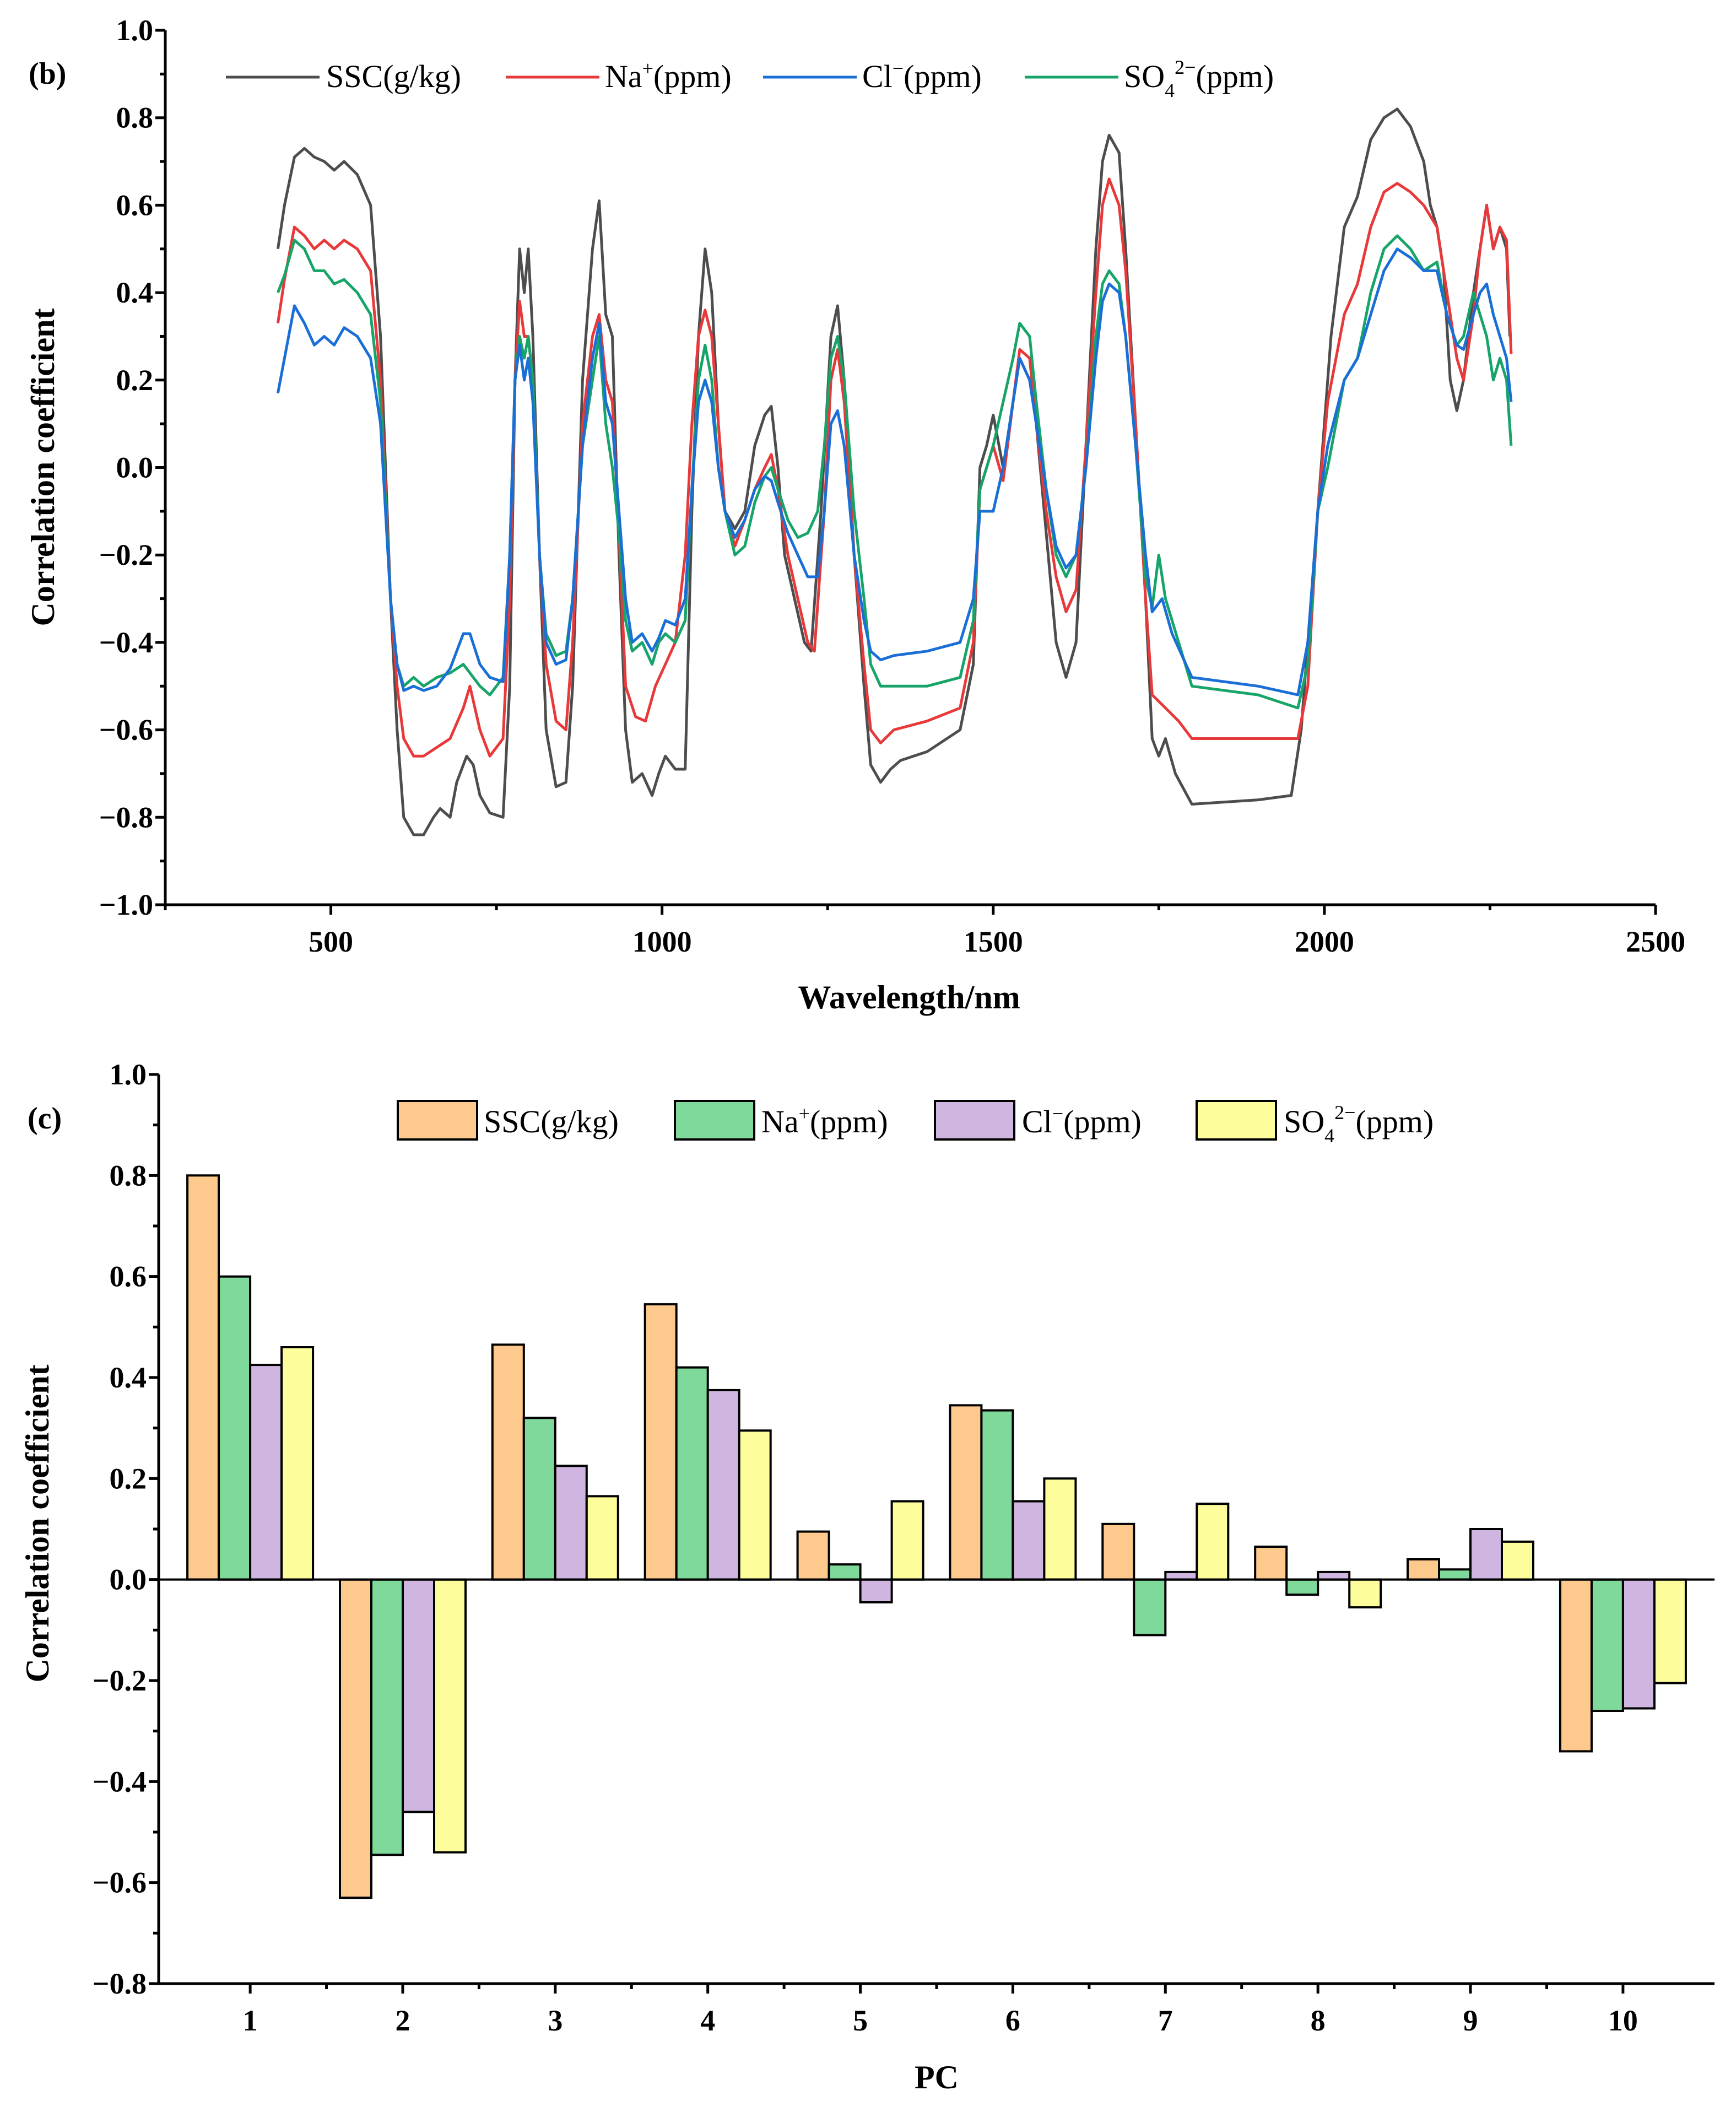 The height and width of the screenshot is (2112, 1736). What do you see at coordinates (1165, 2020) in the screenshot?
I see `x-tick-label: 7` at bounding box center [1165, 2020].